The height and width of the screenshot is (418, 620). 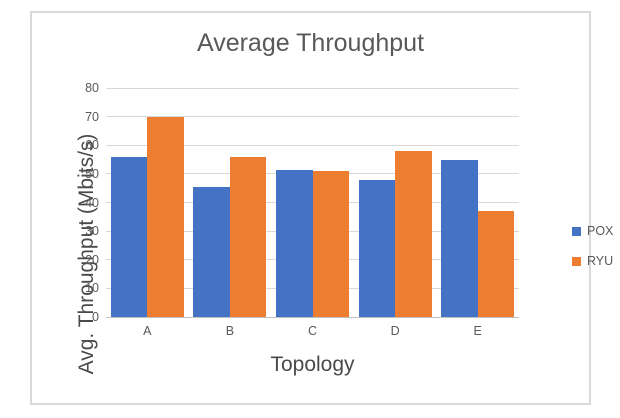 I want to click on bar-ryu-B, so click(x=248, y=236).